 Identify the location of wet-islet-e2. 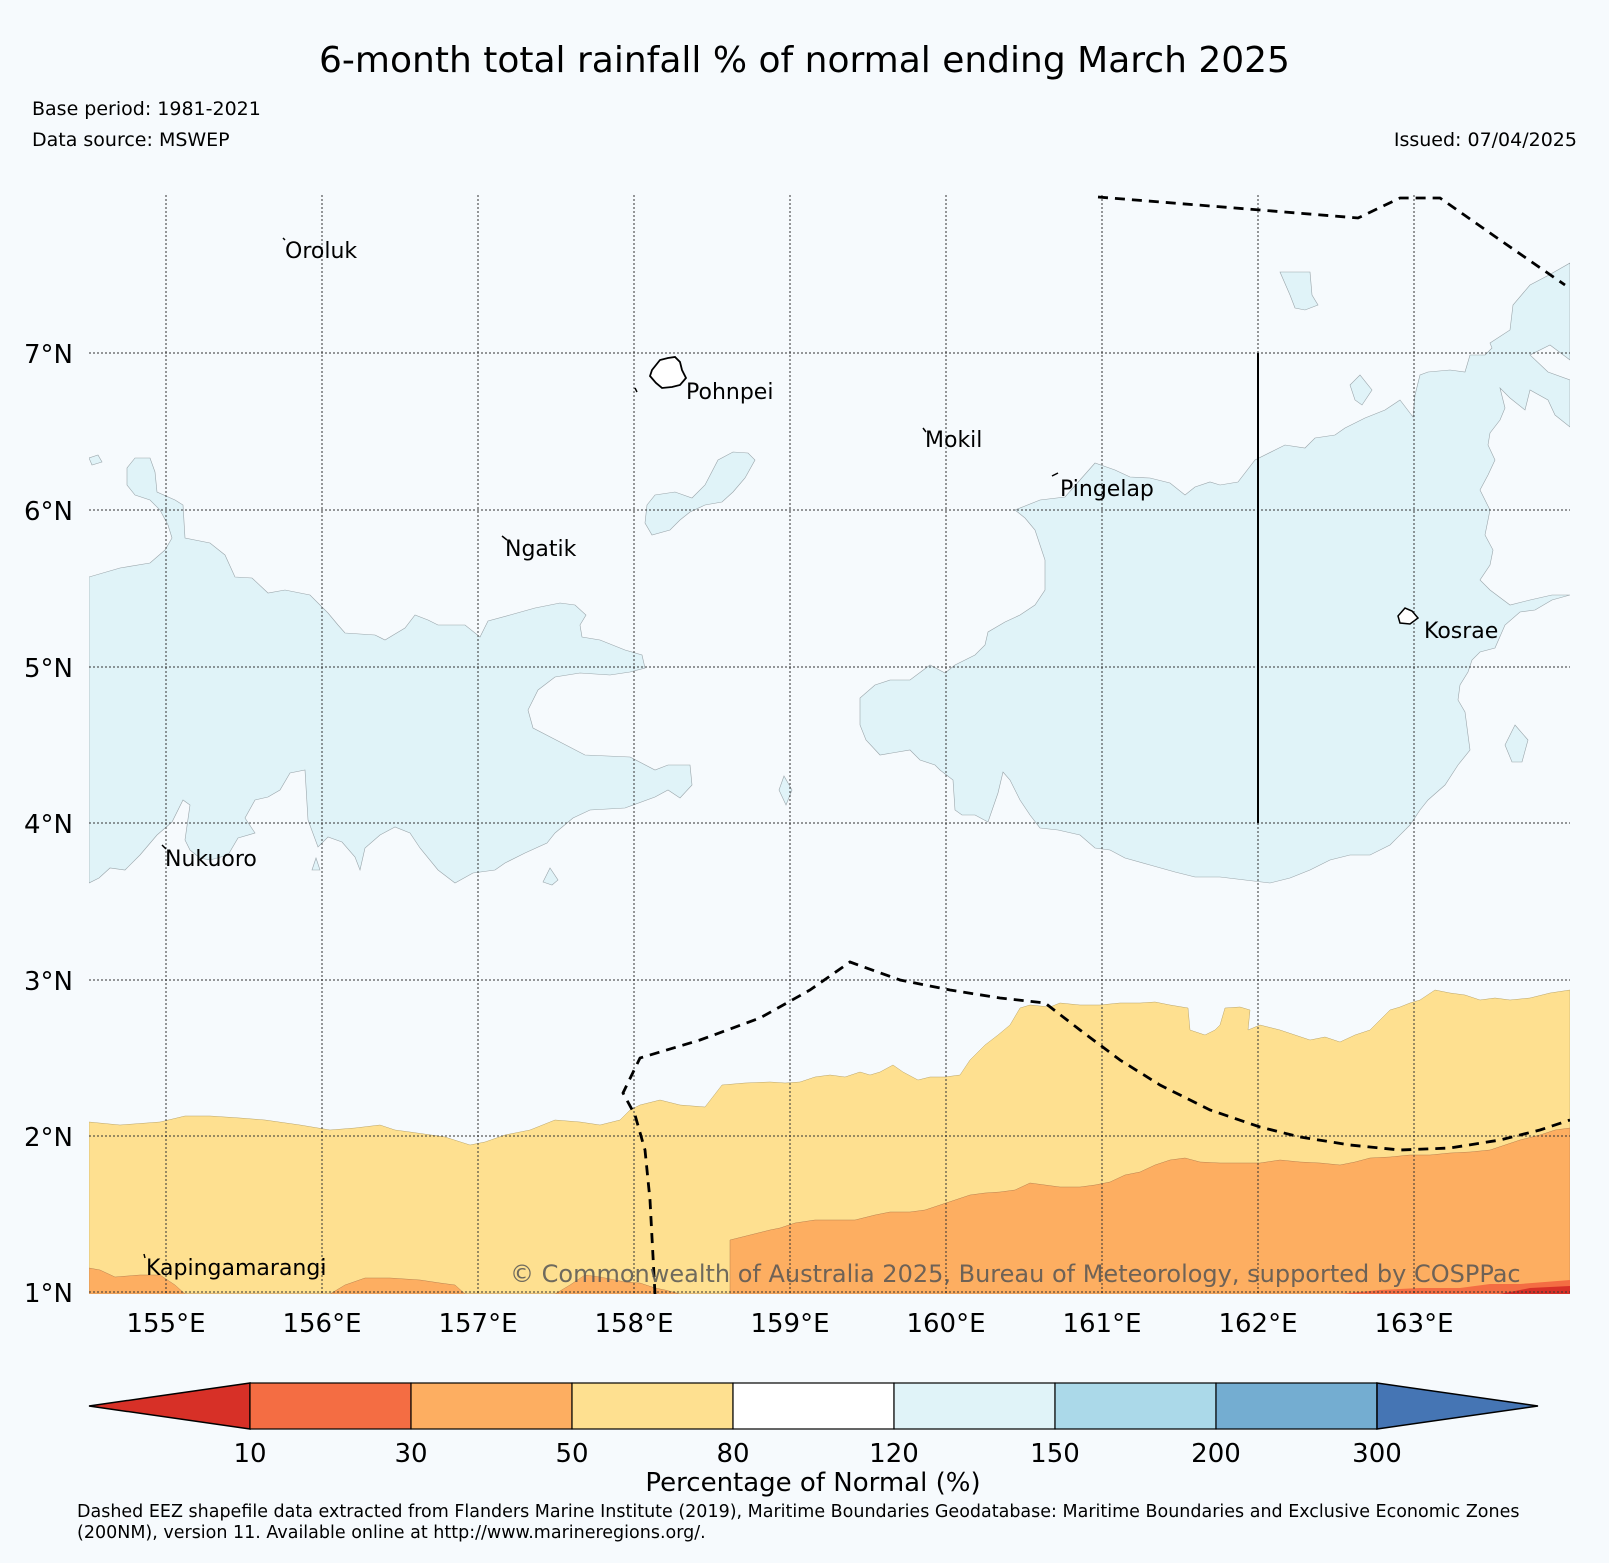
(1361, 390).